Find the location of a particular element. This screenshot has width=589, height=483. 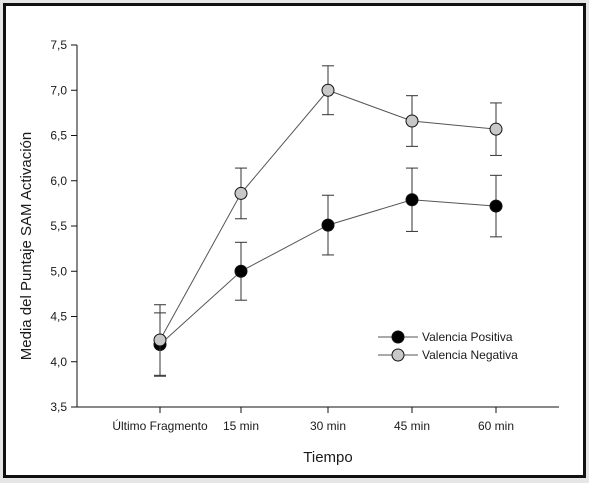

x-tick-label: Último Fragmento is located at coordinates (160, 425).